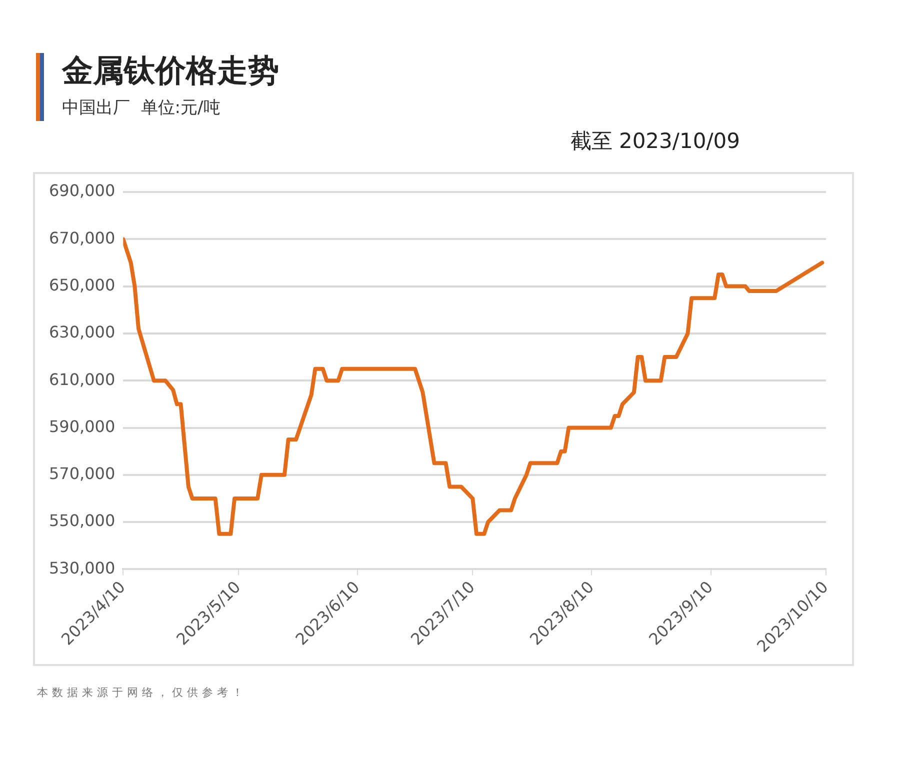 The image size is (900, 770). I want to click on y-tick-label: 690,000, so click(82, 190).